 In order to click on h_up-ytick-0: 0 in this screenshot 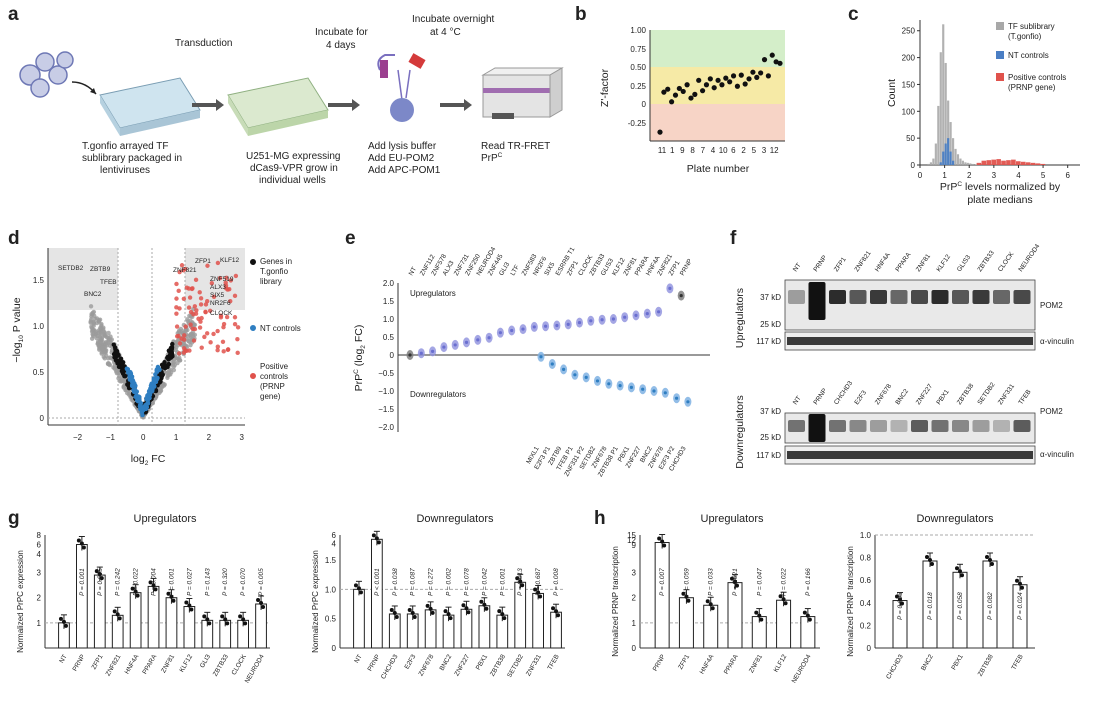, I will do `click(634, 648)`.